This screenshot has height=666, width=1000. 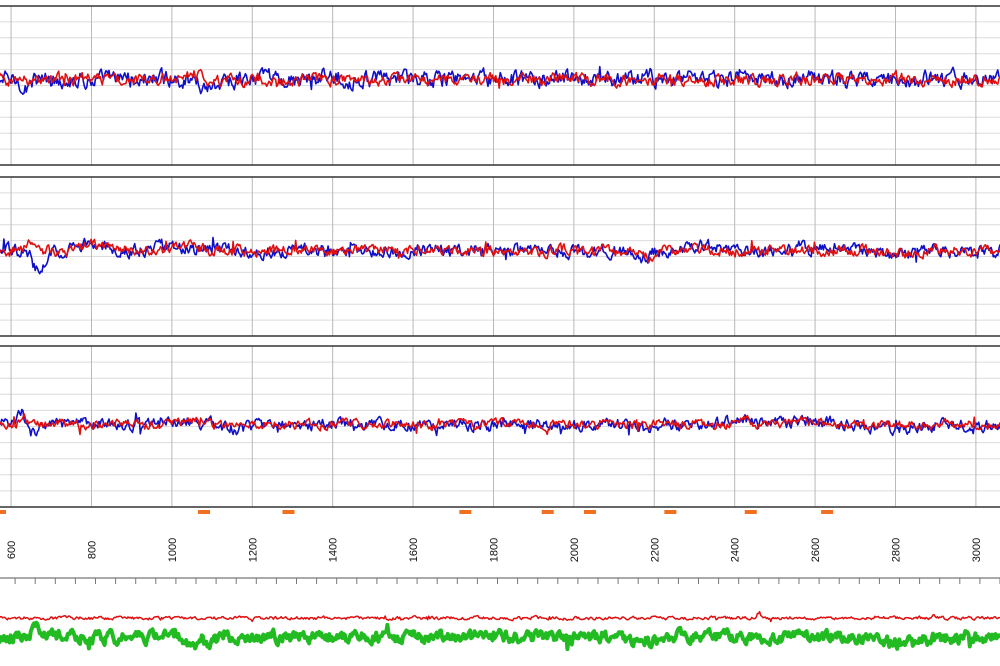 What do you see at coordinates (736, 550) in the screenshot?
I see `x-tick-label: 2400` at bounding box center [736, 550].